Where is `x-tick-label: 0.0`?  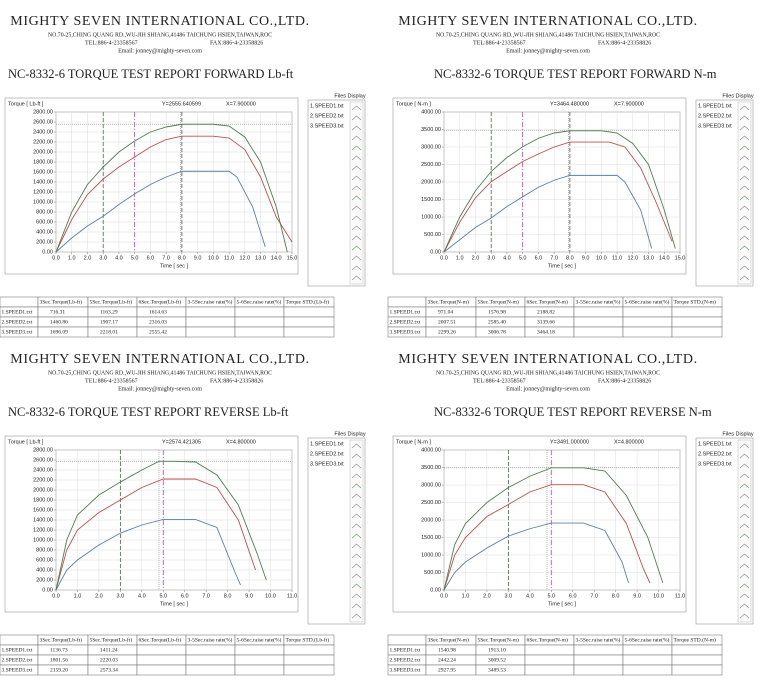
x-tick-label: 0.0 is located at coordinates (56, 596).